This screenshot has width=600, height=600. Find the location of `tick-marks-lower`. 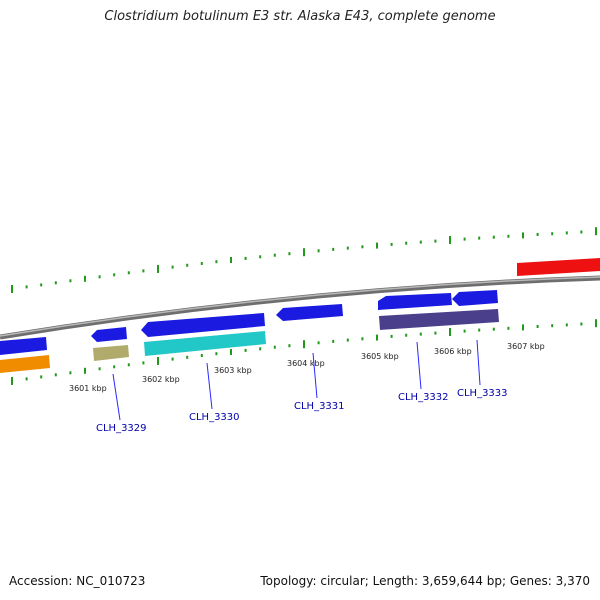

tick-marks-lower is located at coordinates (304, 352).